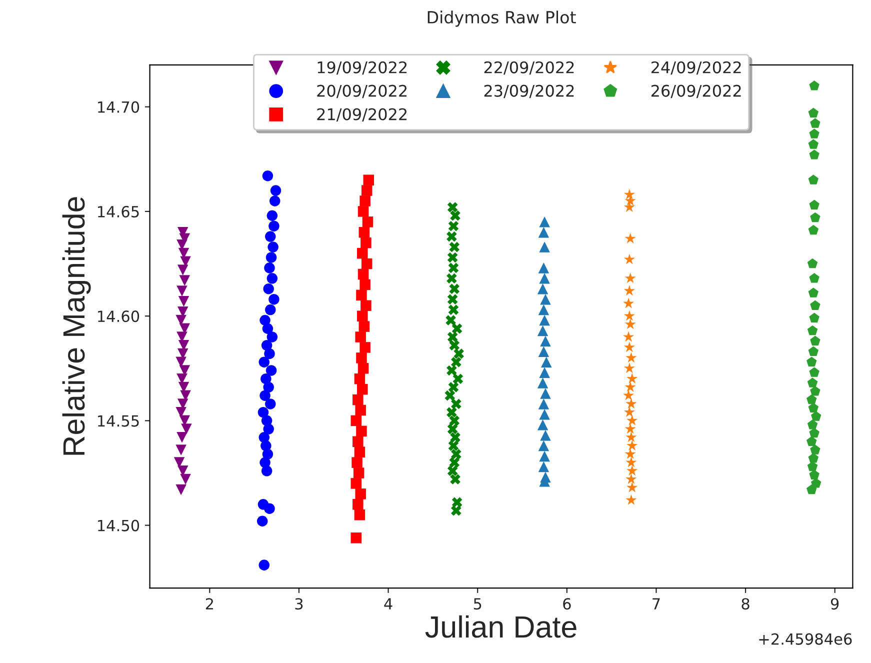  I want to click on y-tick-label: 14.65, so click(118, 212).